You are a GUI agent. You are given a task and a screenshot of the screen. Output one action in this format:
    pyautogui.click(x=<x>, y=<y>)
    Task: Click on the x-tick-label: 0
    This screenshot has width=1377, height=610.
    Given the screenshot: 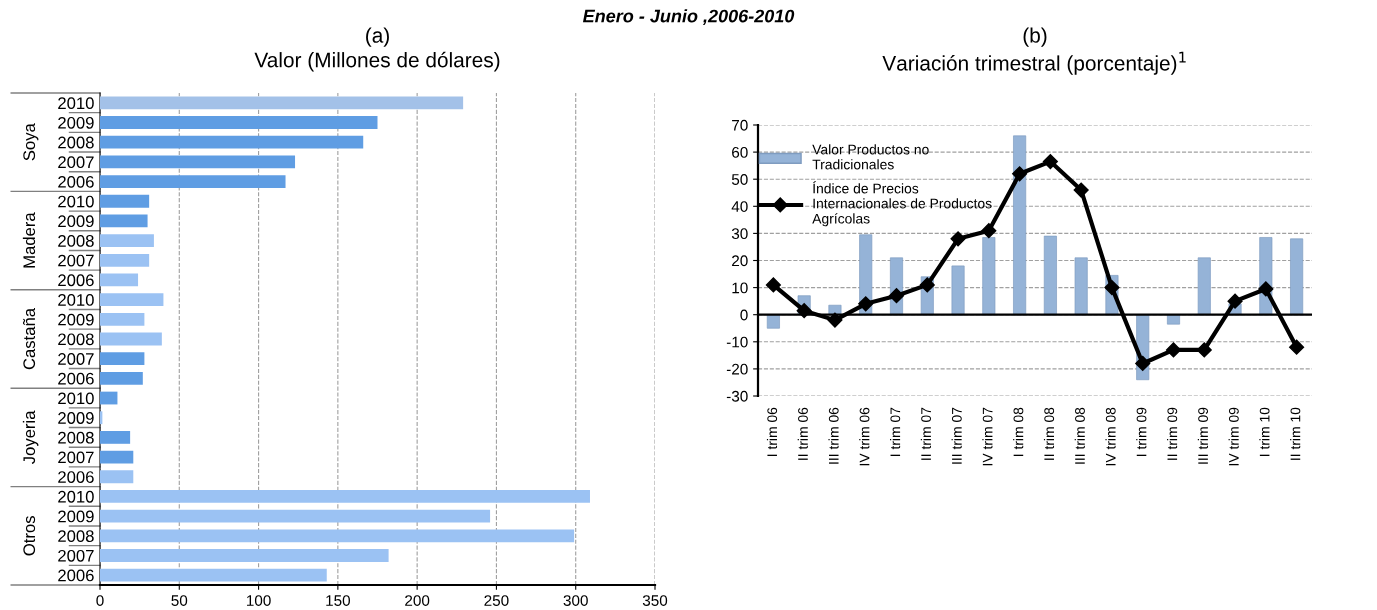 What is the action you would take?
    pyautogui.click(x=100, y=600)
    